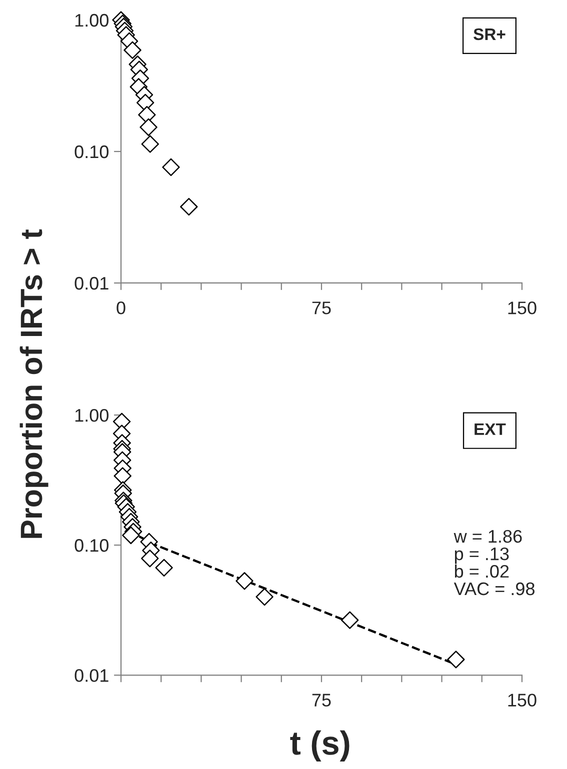  I want to click on annotation: b = .02, so click(481, 571).